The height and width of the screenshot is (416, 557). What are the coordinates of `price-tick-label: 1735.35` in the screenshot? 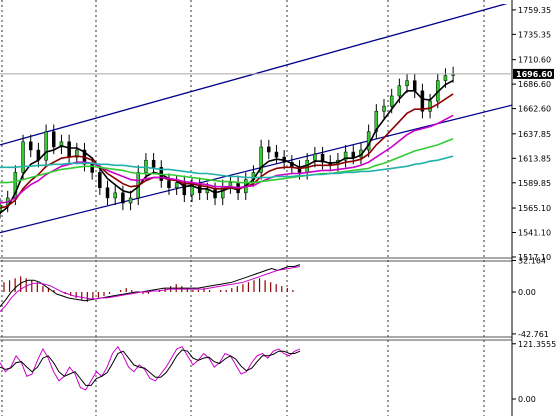 It's located at (534, 34).